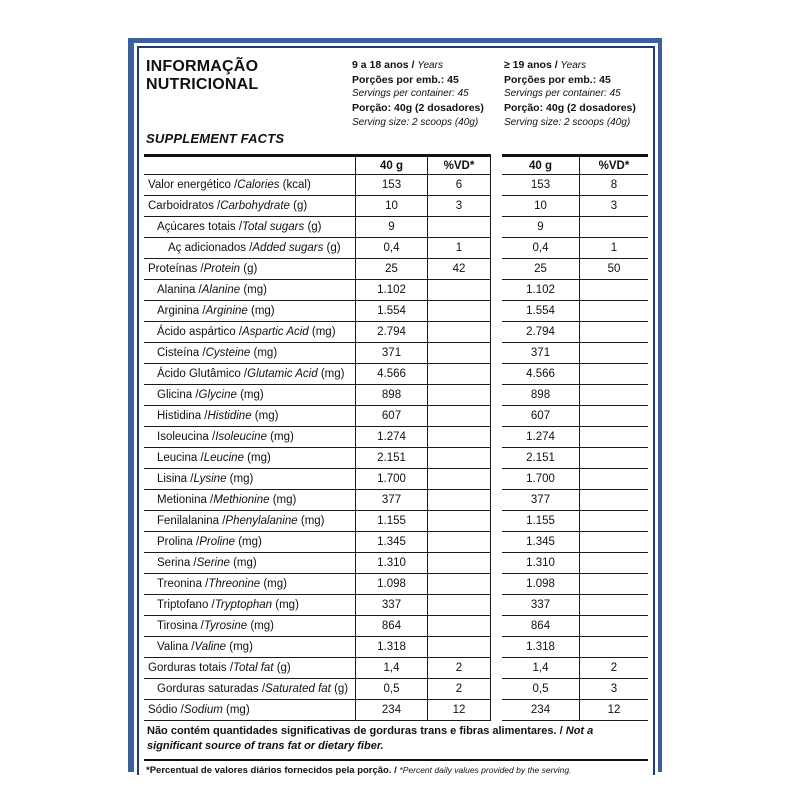 The height and width of the screenshot is (800, 800). I want to click on subtitle: SUPPLEMENT FACTS, so click(215, 138).